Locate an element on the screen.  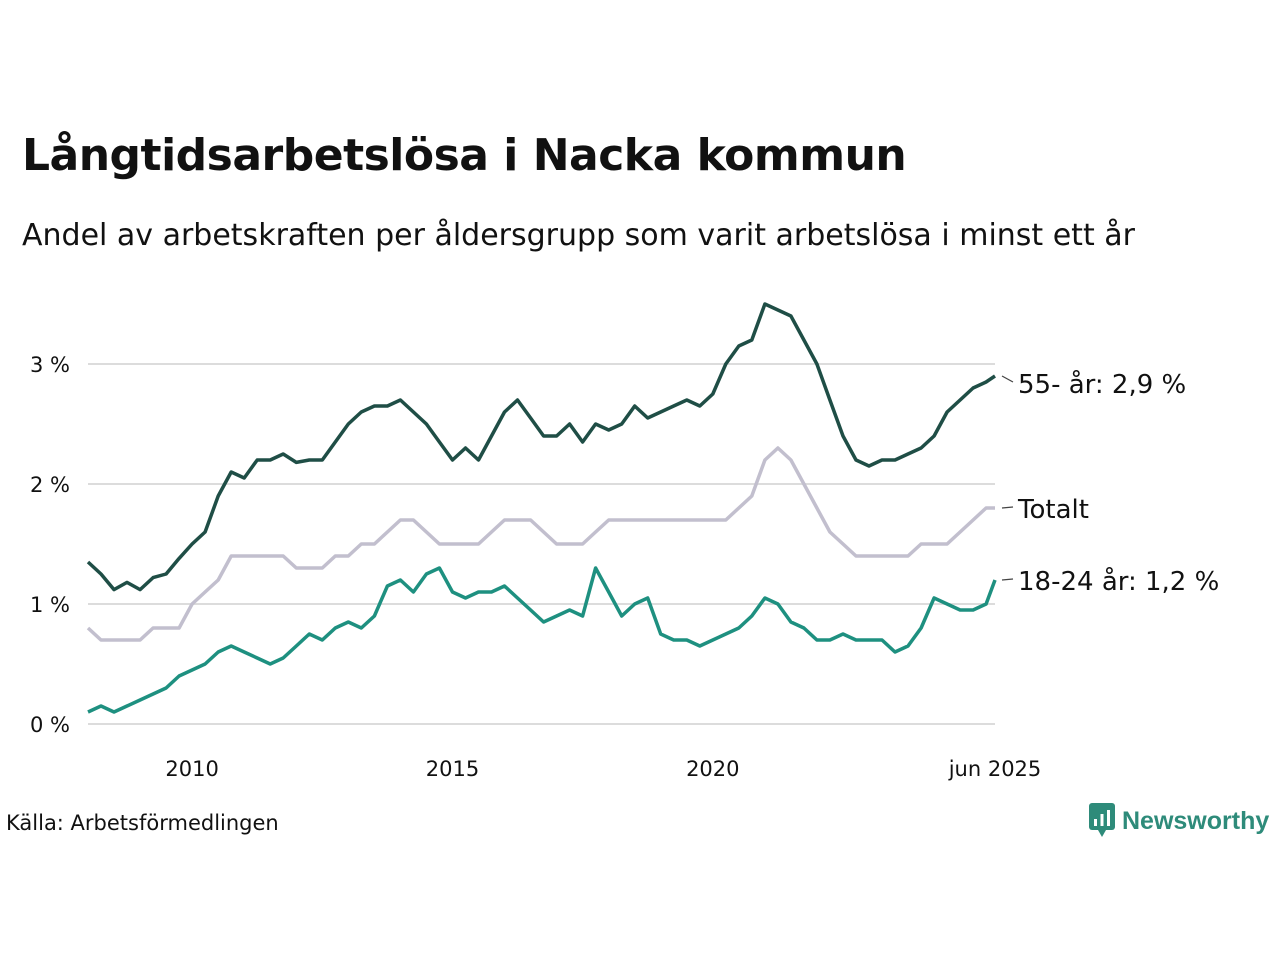
x-axis-tick-labels: 2010 2015 2020 jun 2025 is located at coordinates (603, 769).